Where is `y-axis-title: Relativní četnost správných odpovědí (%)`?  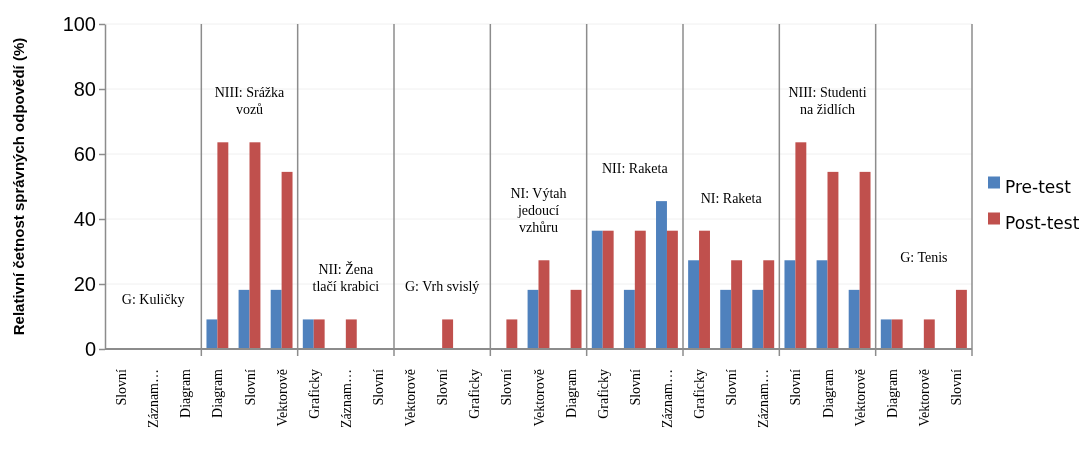
y-axis-title: Relativní četnost správných odpovědí (%) is located at coordinates (18, 186).